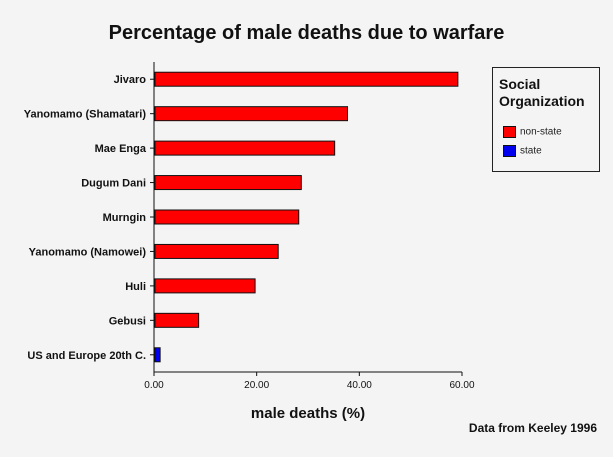 This screenshot has height=457, width=613. Describe the element at coordinates (542, 101) in the screenshot. I see `legend-title-line-2: Organization` at that location.